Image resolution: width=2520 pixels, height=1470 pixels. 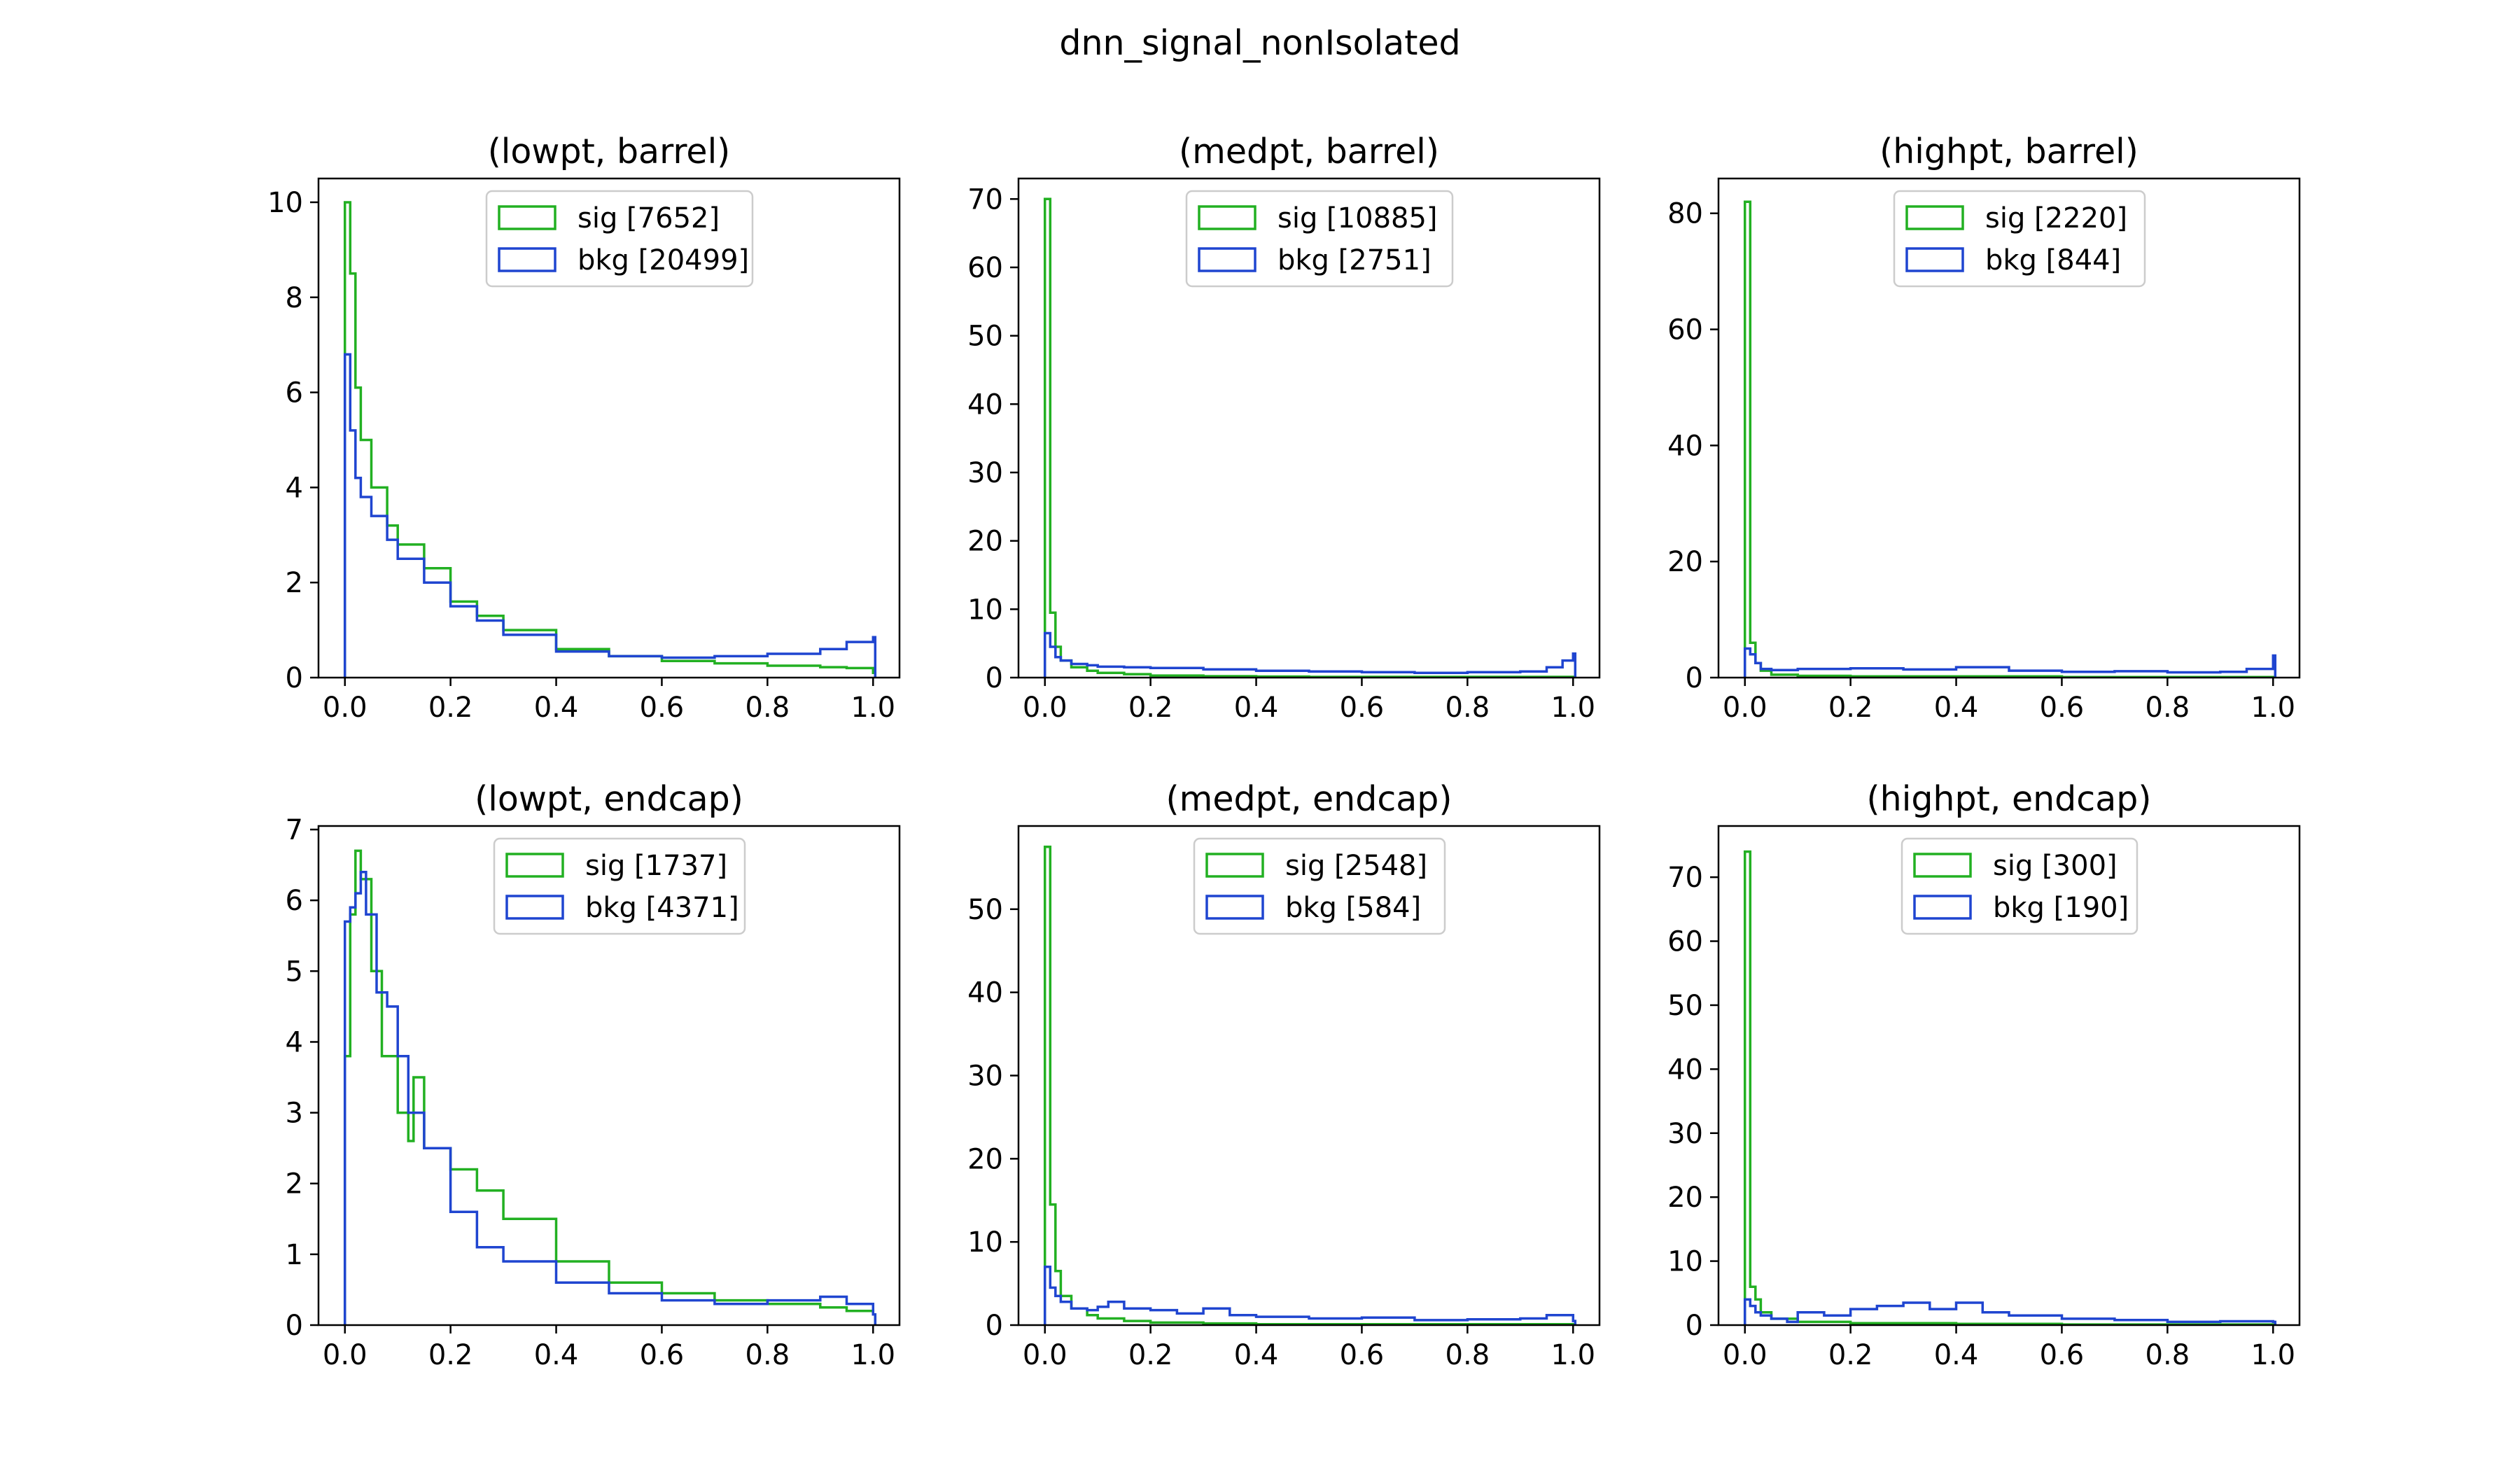 What do you see at coordinates (294, 830) in the screenshot?
I see `y-tick-label: 7` at bounding box center [294, 830].